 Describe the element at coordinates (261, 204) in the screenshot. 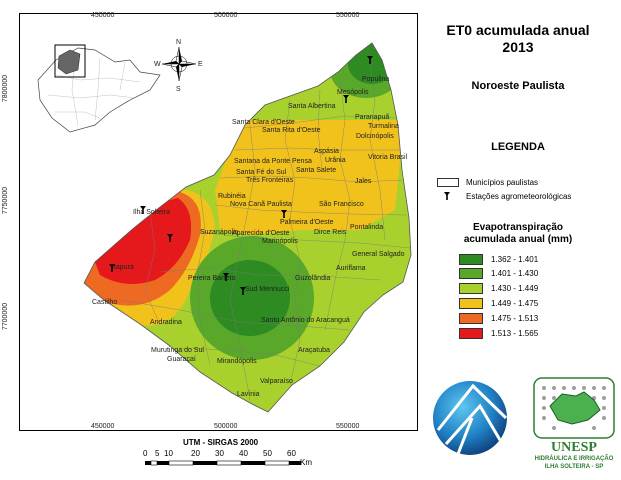

I see `municipality-label: Nova Canã Paulista` at that location.